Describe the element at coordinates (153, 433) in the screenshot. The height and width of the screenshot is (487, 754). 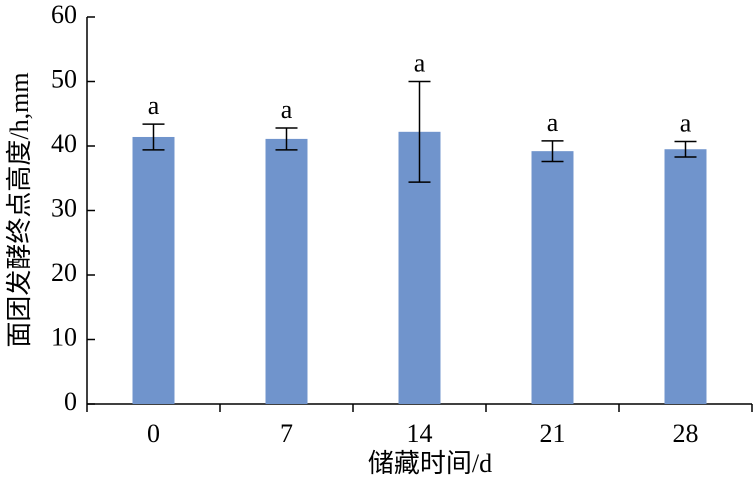
I see `x-tick-label: 0` at that location.